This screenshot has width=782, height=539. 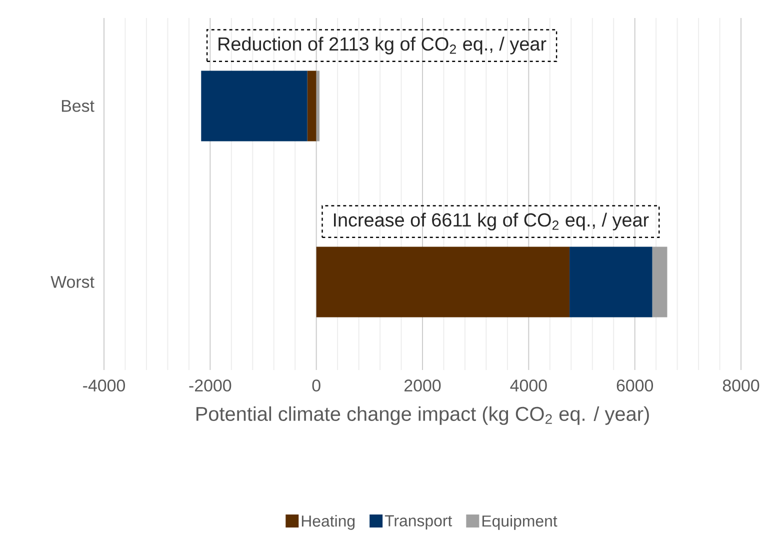 I want to click on x-tick-label: 8000, so click(x=741, y=386).